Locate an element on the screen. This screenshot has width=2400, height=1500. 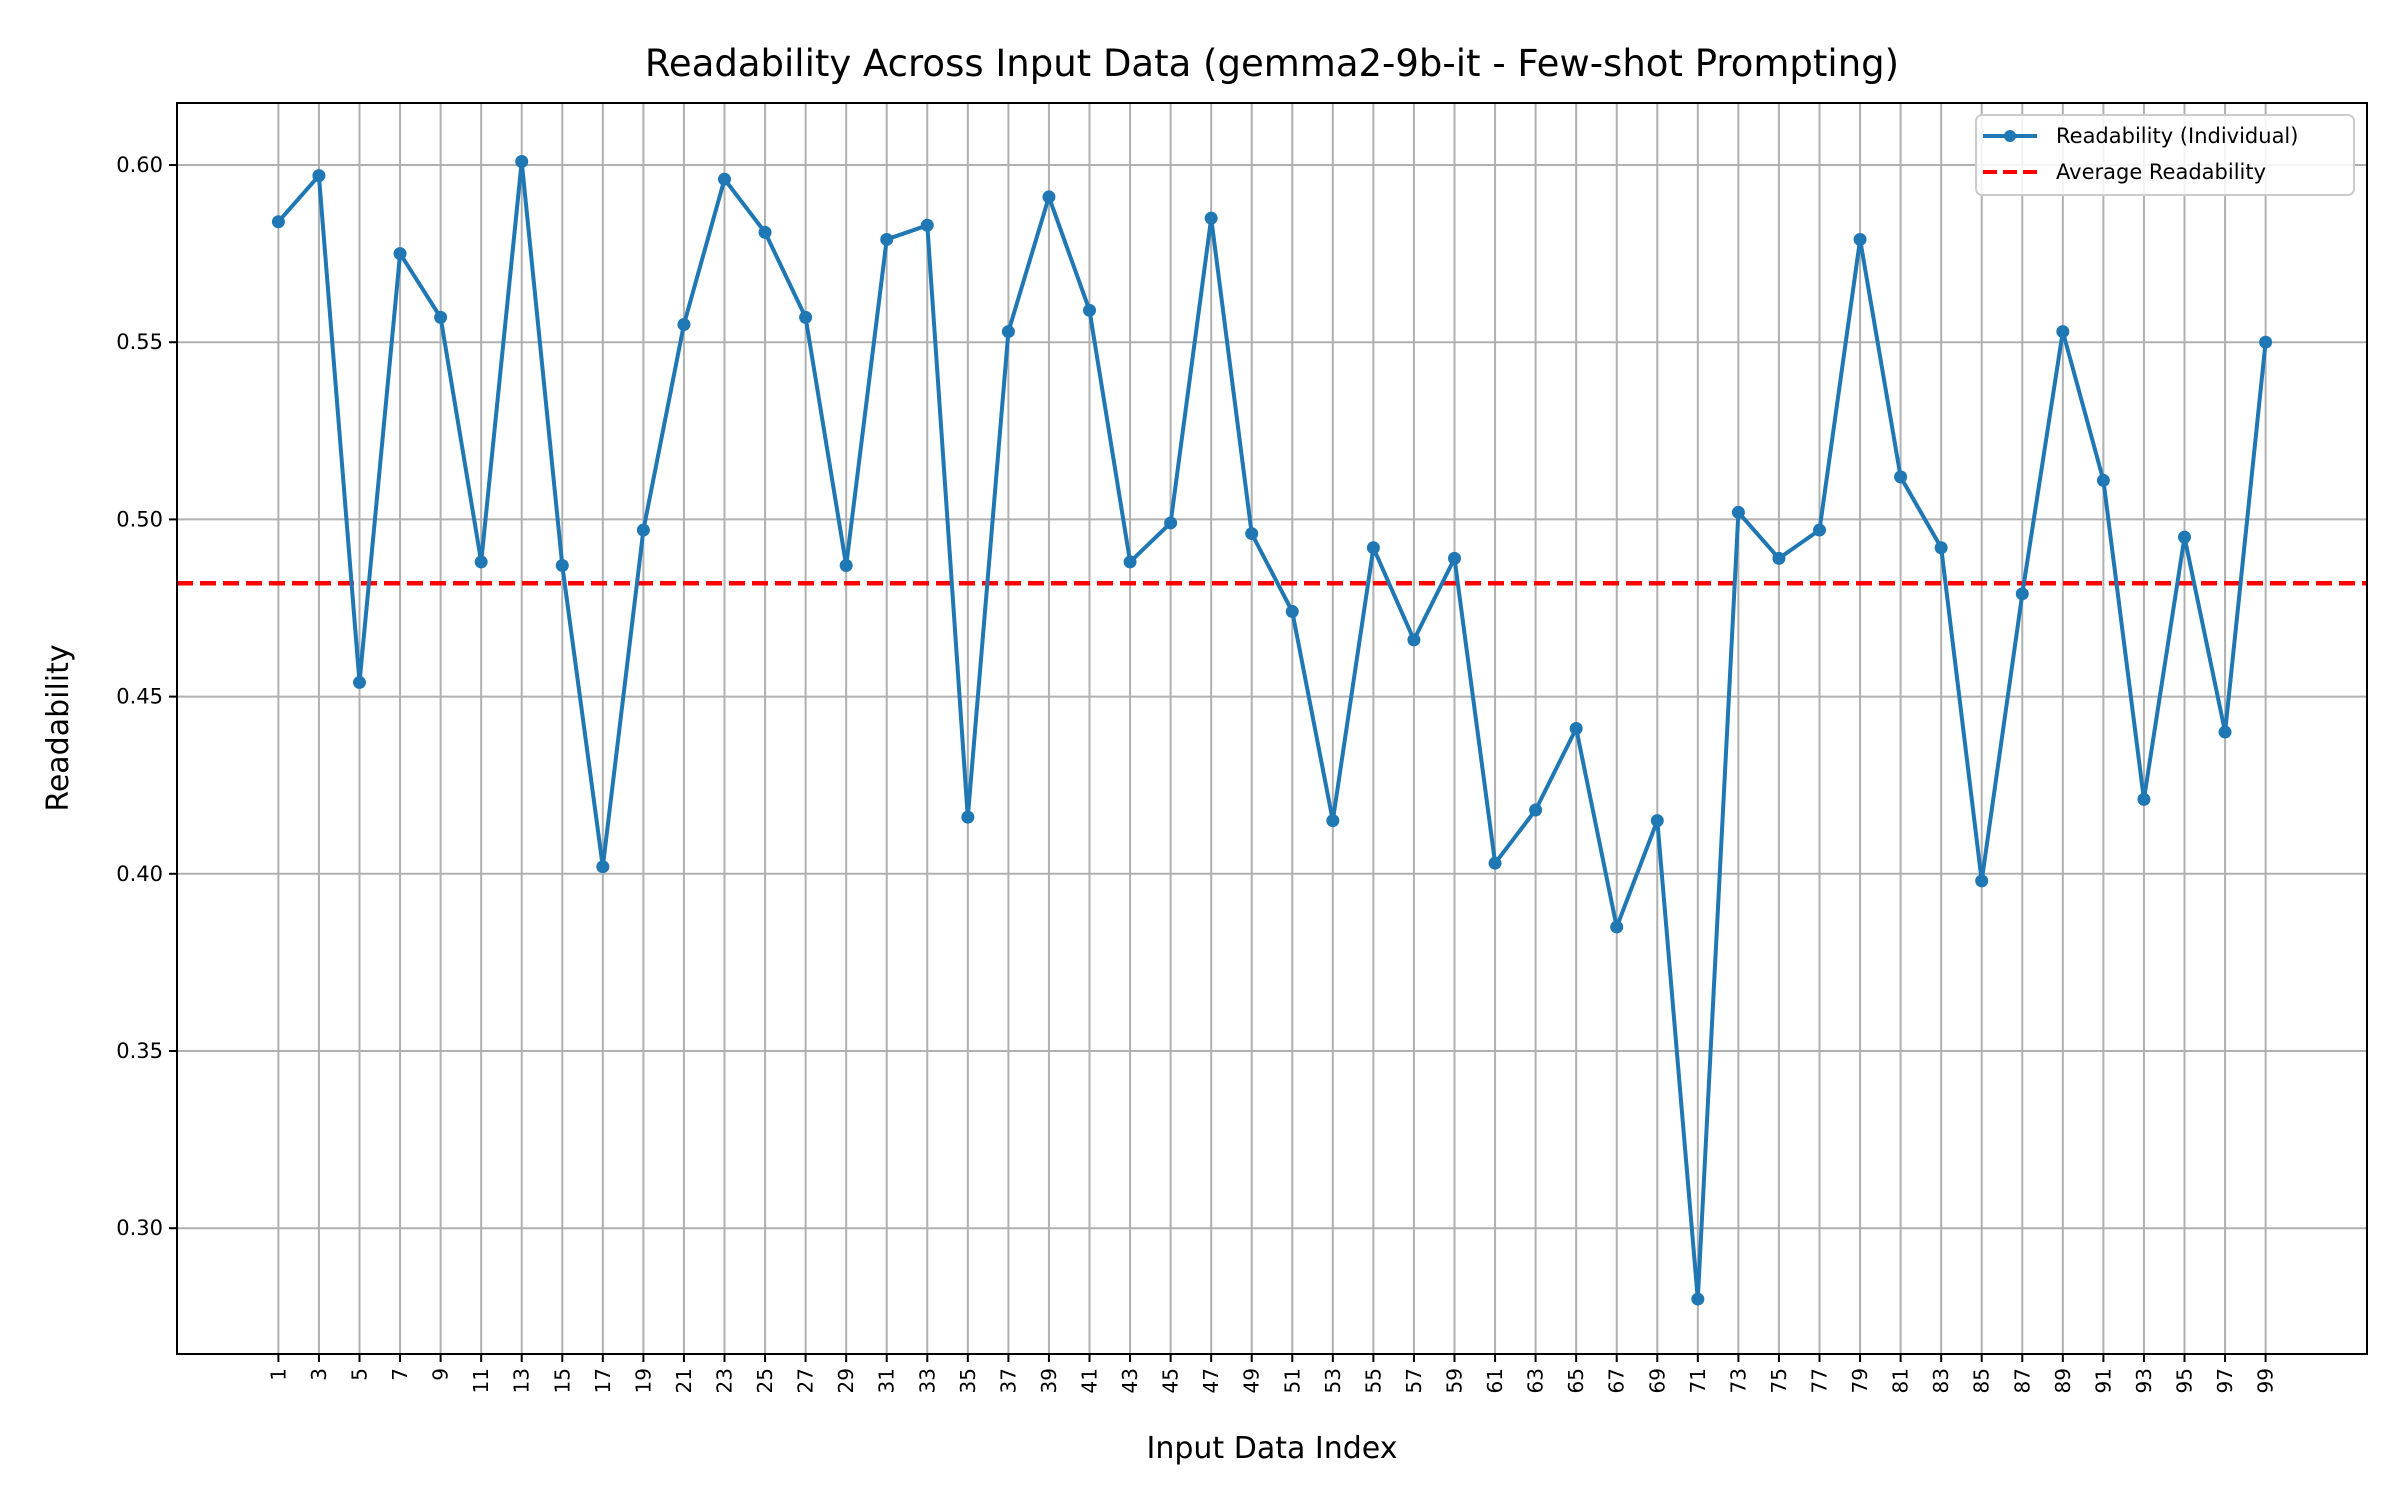
x-tick-label: 13 is located at coordinates (522, 1380).